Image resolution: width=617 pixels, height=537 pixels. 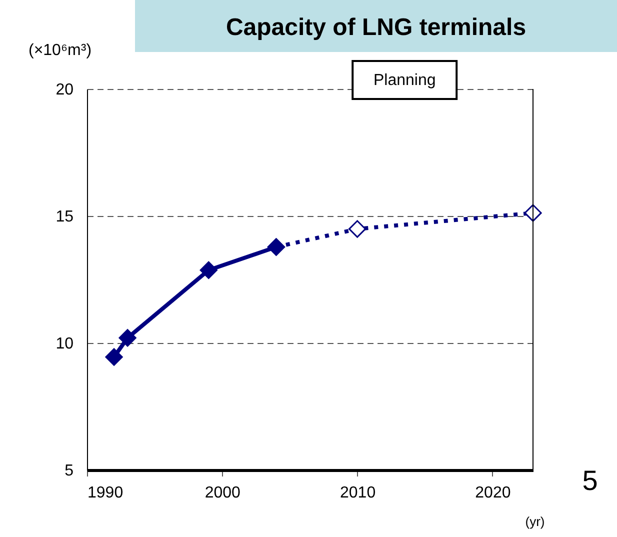 What do you see at coordinates (404, 80) in the screenshot?
I see `text: Planning` at bounding box center [404, 80].